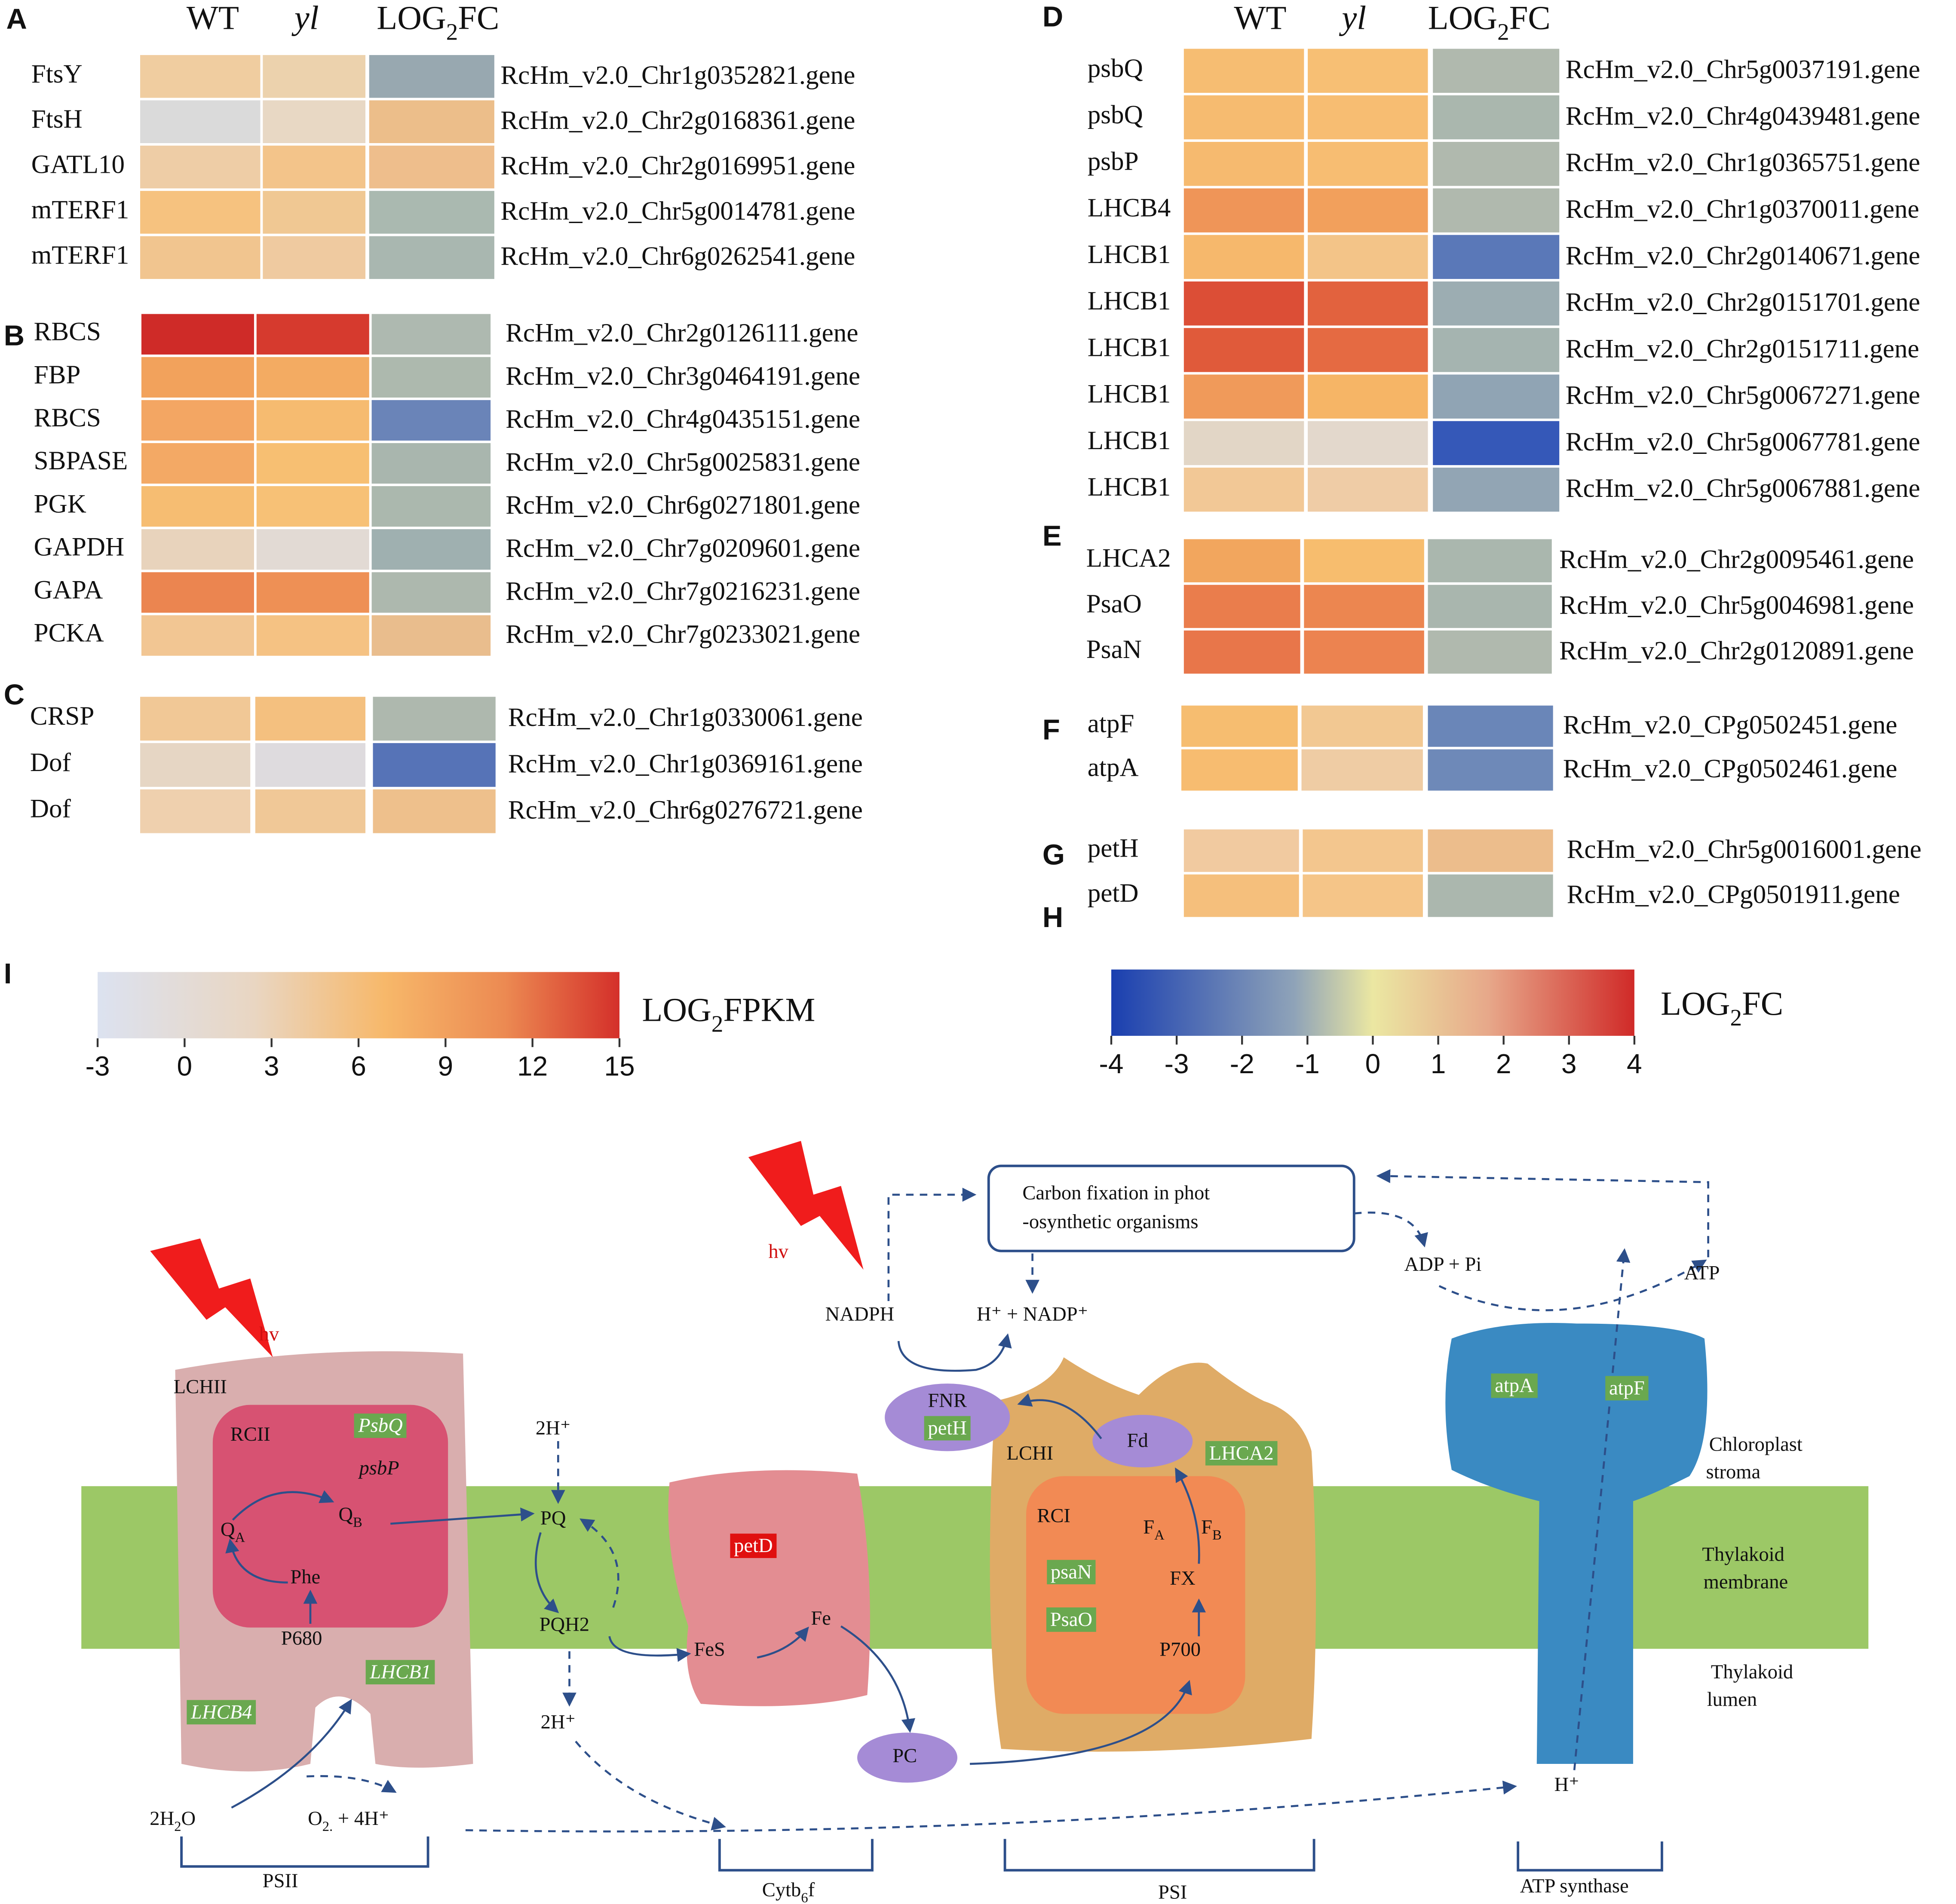 The width and height of the screenshot is (1956, 1904). What do you see at coordinates (683, 420) in the screenshot?
I see `gene-id: RcHm_v2.0_Chr4g0435151.gene` at bounding box center [683, 420].